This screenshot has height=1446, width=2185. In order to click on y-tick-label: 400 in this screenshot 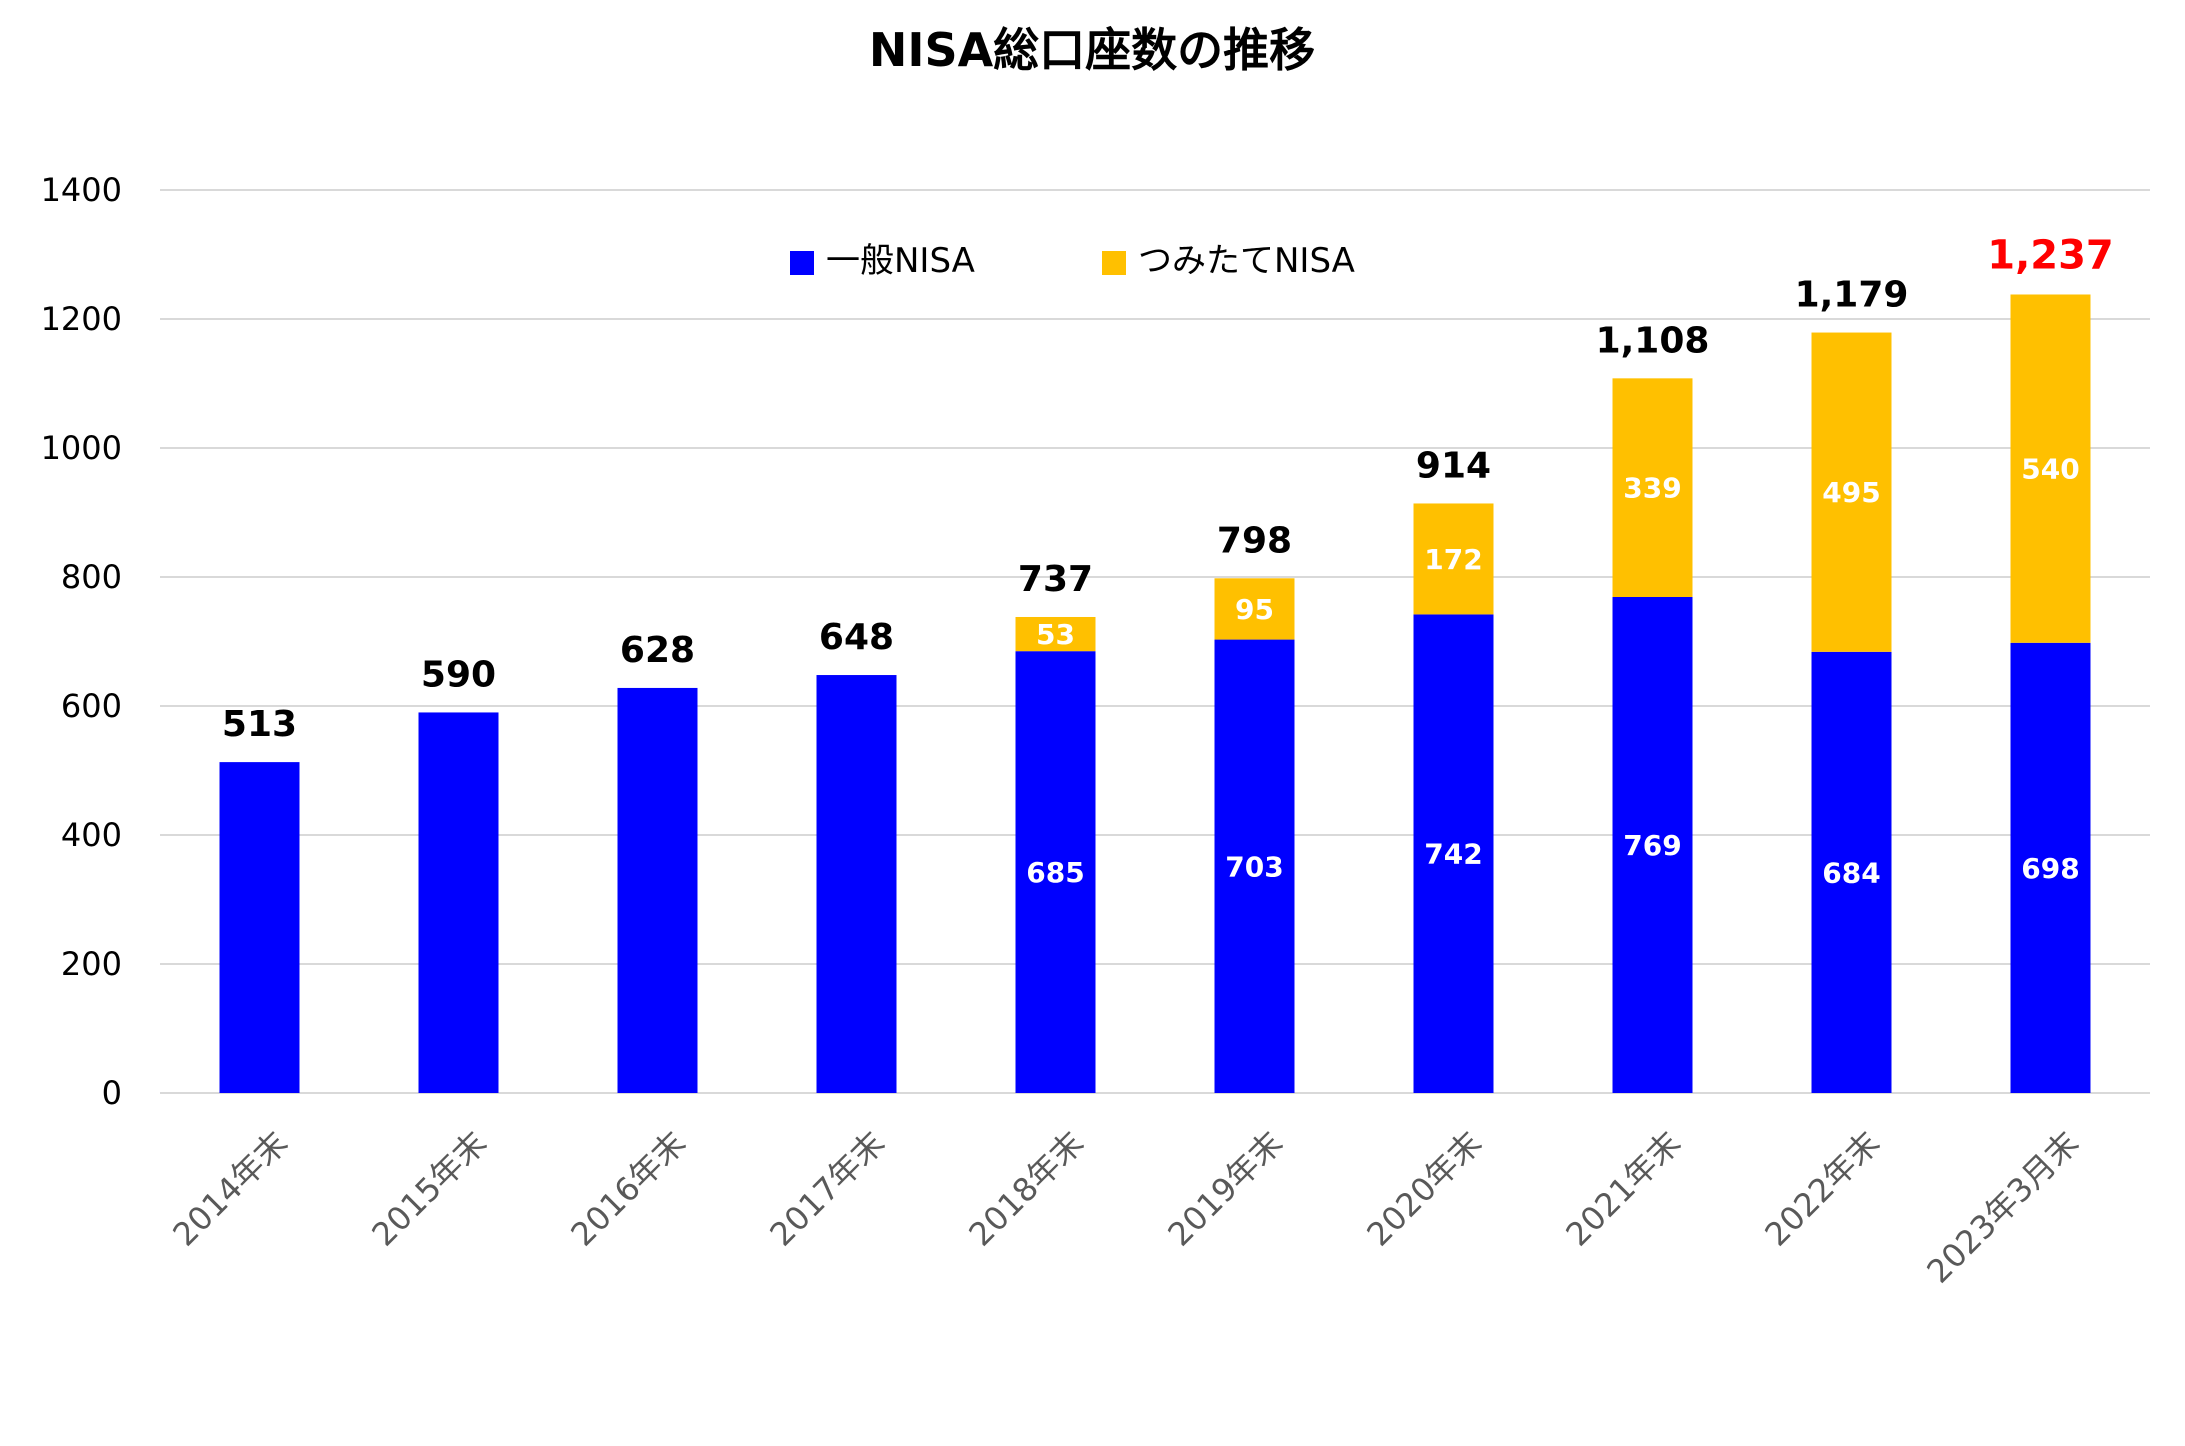, I will do `click(91, 835)`.